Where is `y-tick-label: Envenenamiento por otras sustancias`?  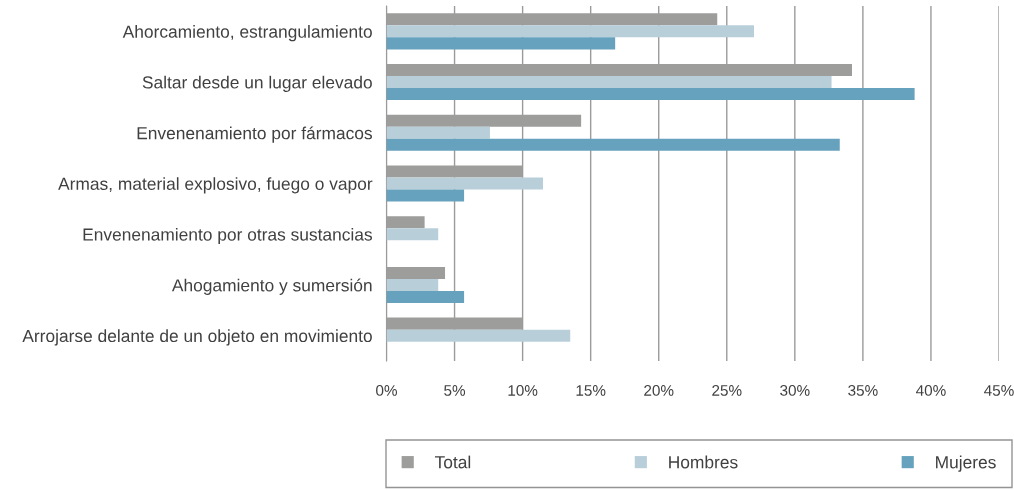
y-tick-label: Envenenamiento por otras sustancias is located at coordinates (227, 236).